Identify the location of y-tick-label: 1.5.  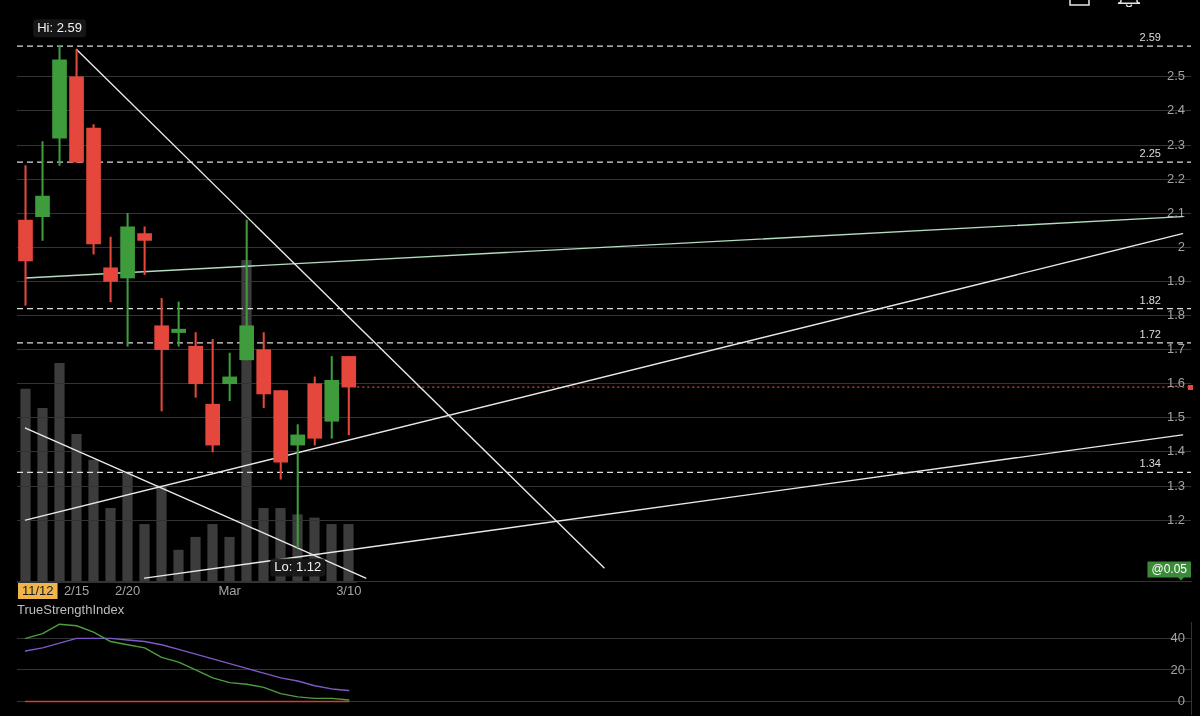
(1175, 417).